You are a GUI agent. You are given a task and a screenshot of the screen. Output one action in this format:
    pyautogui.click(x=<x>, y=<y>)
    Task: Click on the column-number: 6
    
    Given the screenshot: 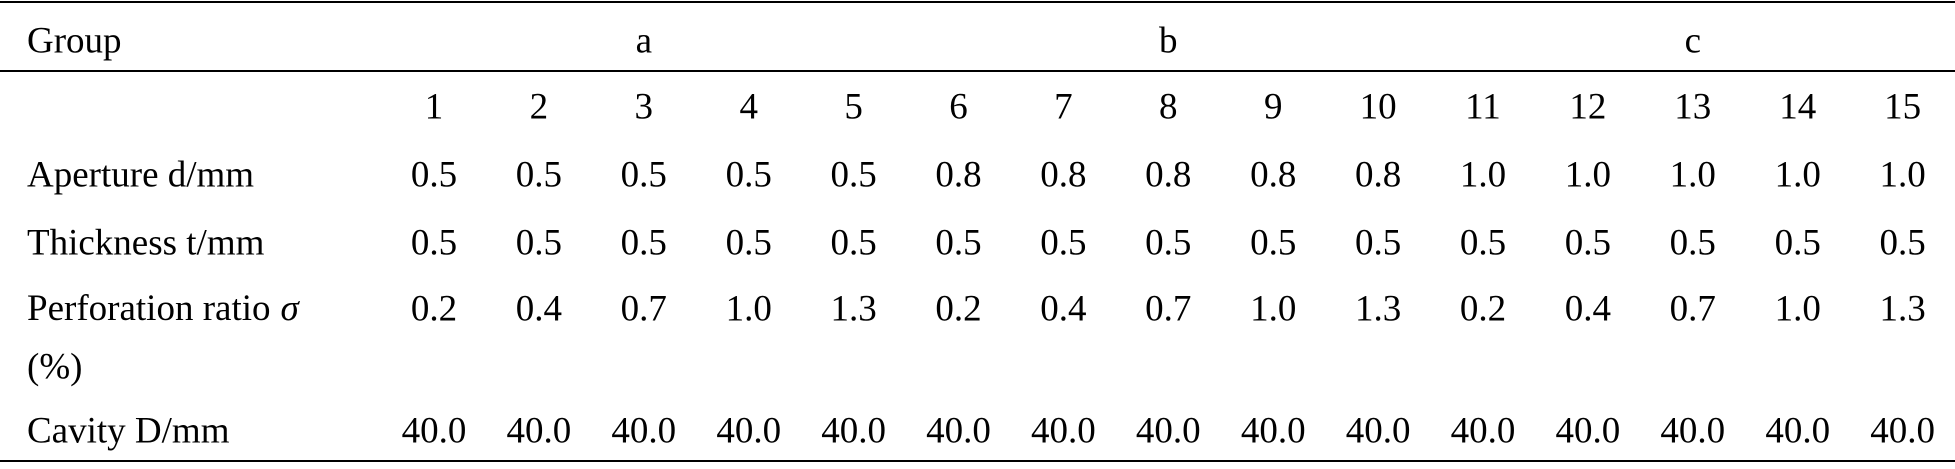 What is the action you would take?
    pyautogui.click(x=958, y=106)
    